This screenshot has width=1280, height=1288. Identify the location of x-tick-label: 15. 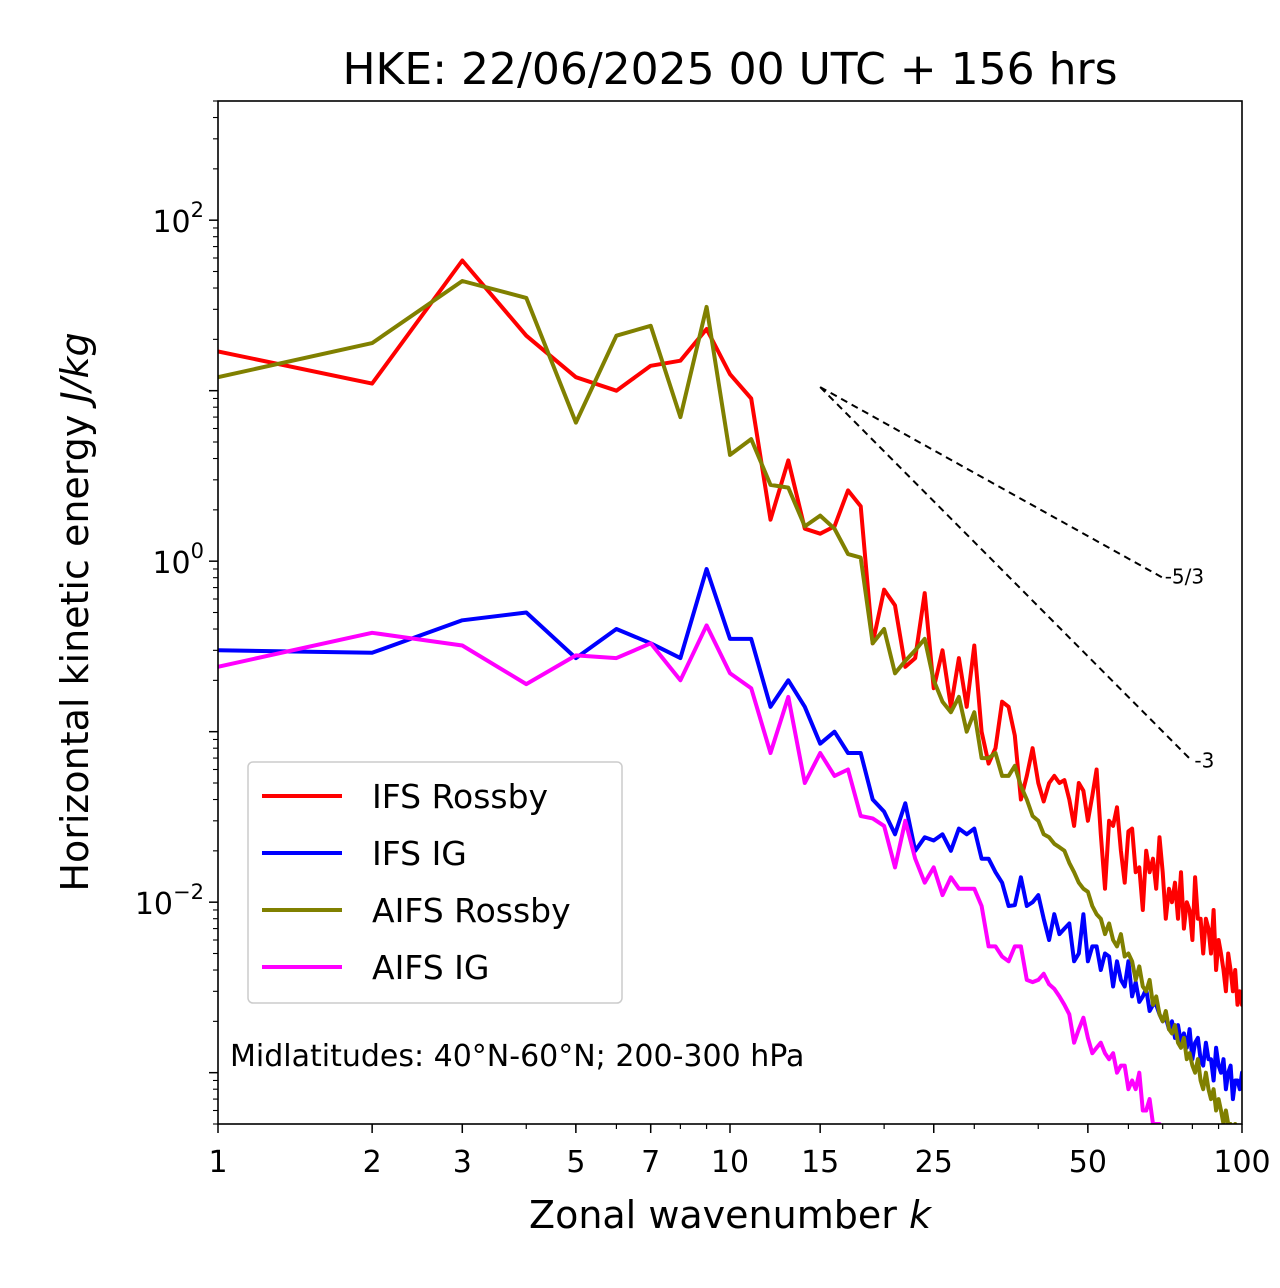
(820, 1162).